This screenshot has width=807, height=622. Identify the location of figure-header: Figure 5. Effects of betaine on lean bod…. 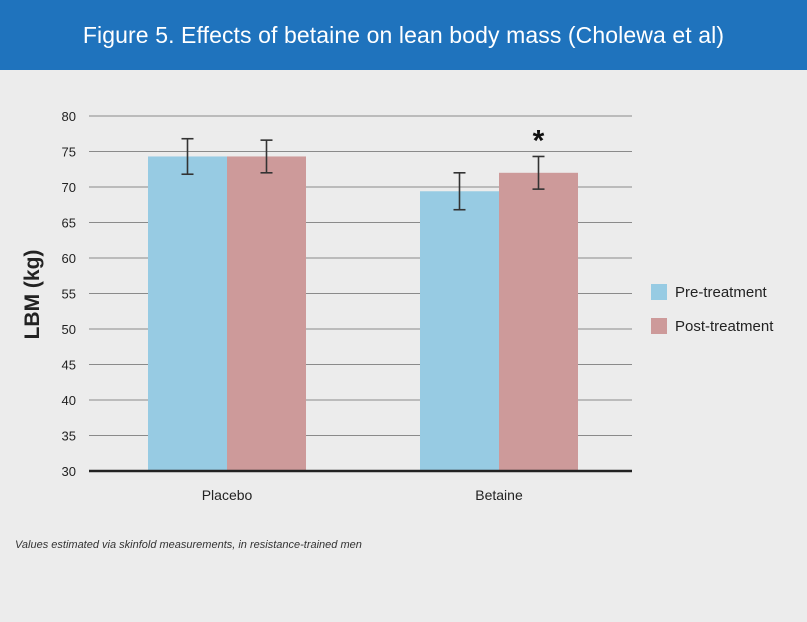
(403, 35).